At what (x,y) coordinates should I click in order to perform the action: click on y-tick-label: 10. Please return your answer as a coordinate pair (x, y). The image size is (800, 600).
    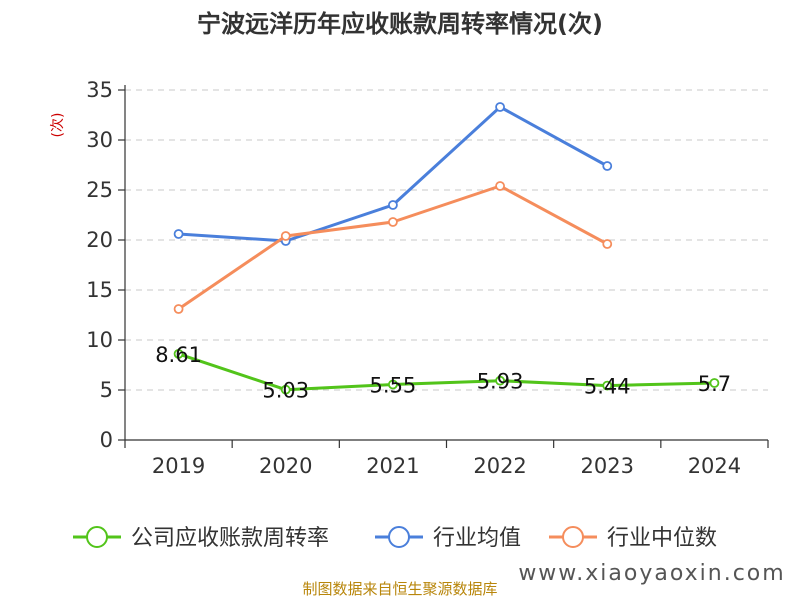
    Looking at the image, I should click on (99, 340).